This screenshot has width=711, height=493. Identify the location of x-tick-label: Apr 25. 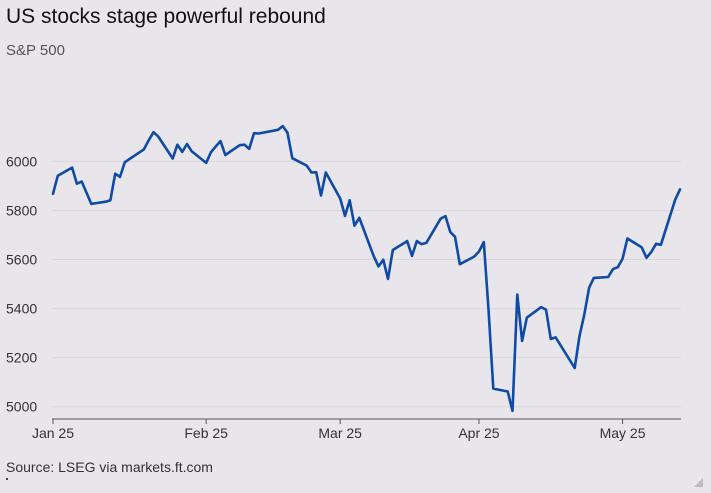
(478, 433).